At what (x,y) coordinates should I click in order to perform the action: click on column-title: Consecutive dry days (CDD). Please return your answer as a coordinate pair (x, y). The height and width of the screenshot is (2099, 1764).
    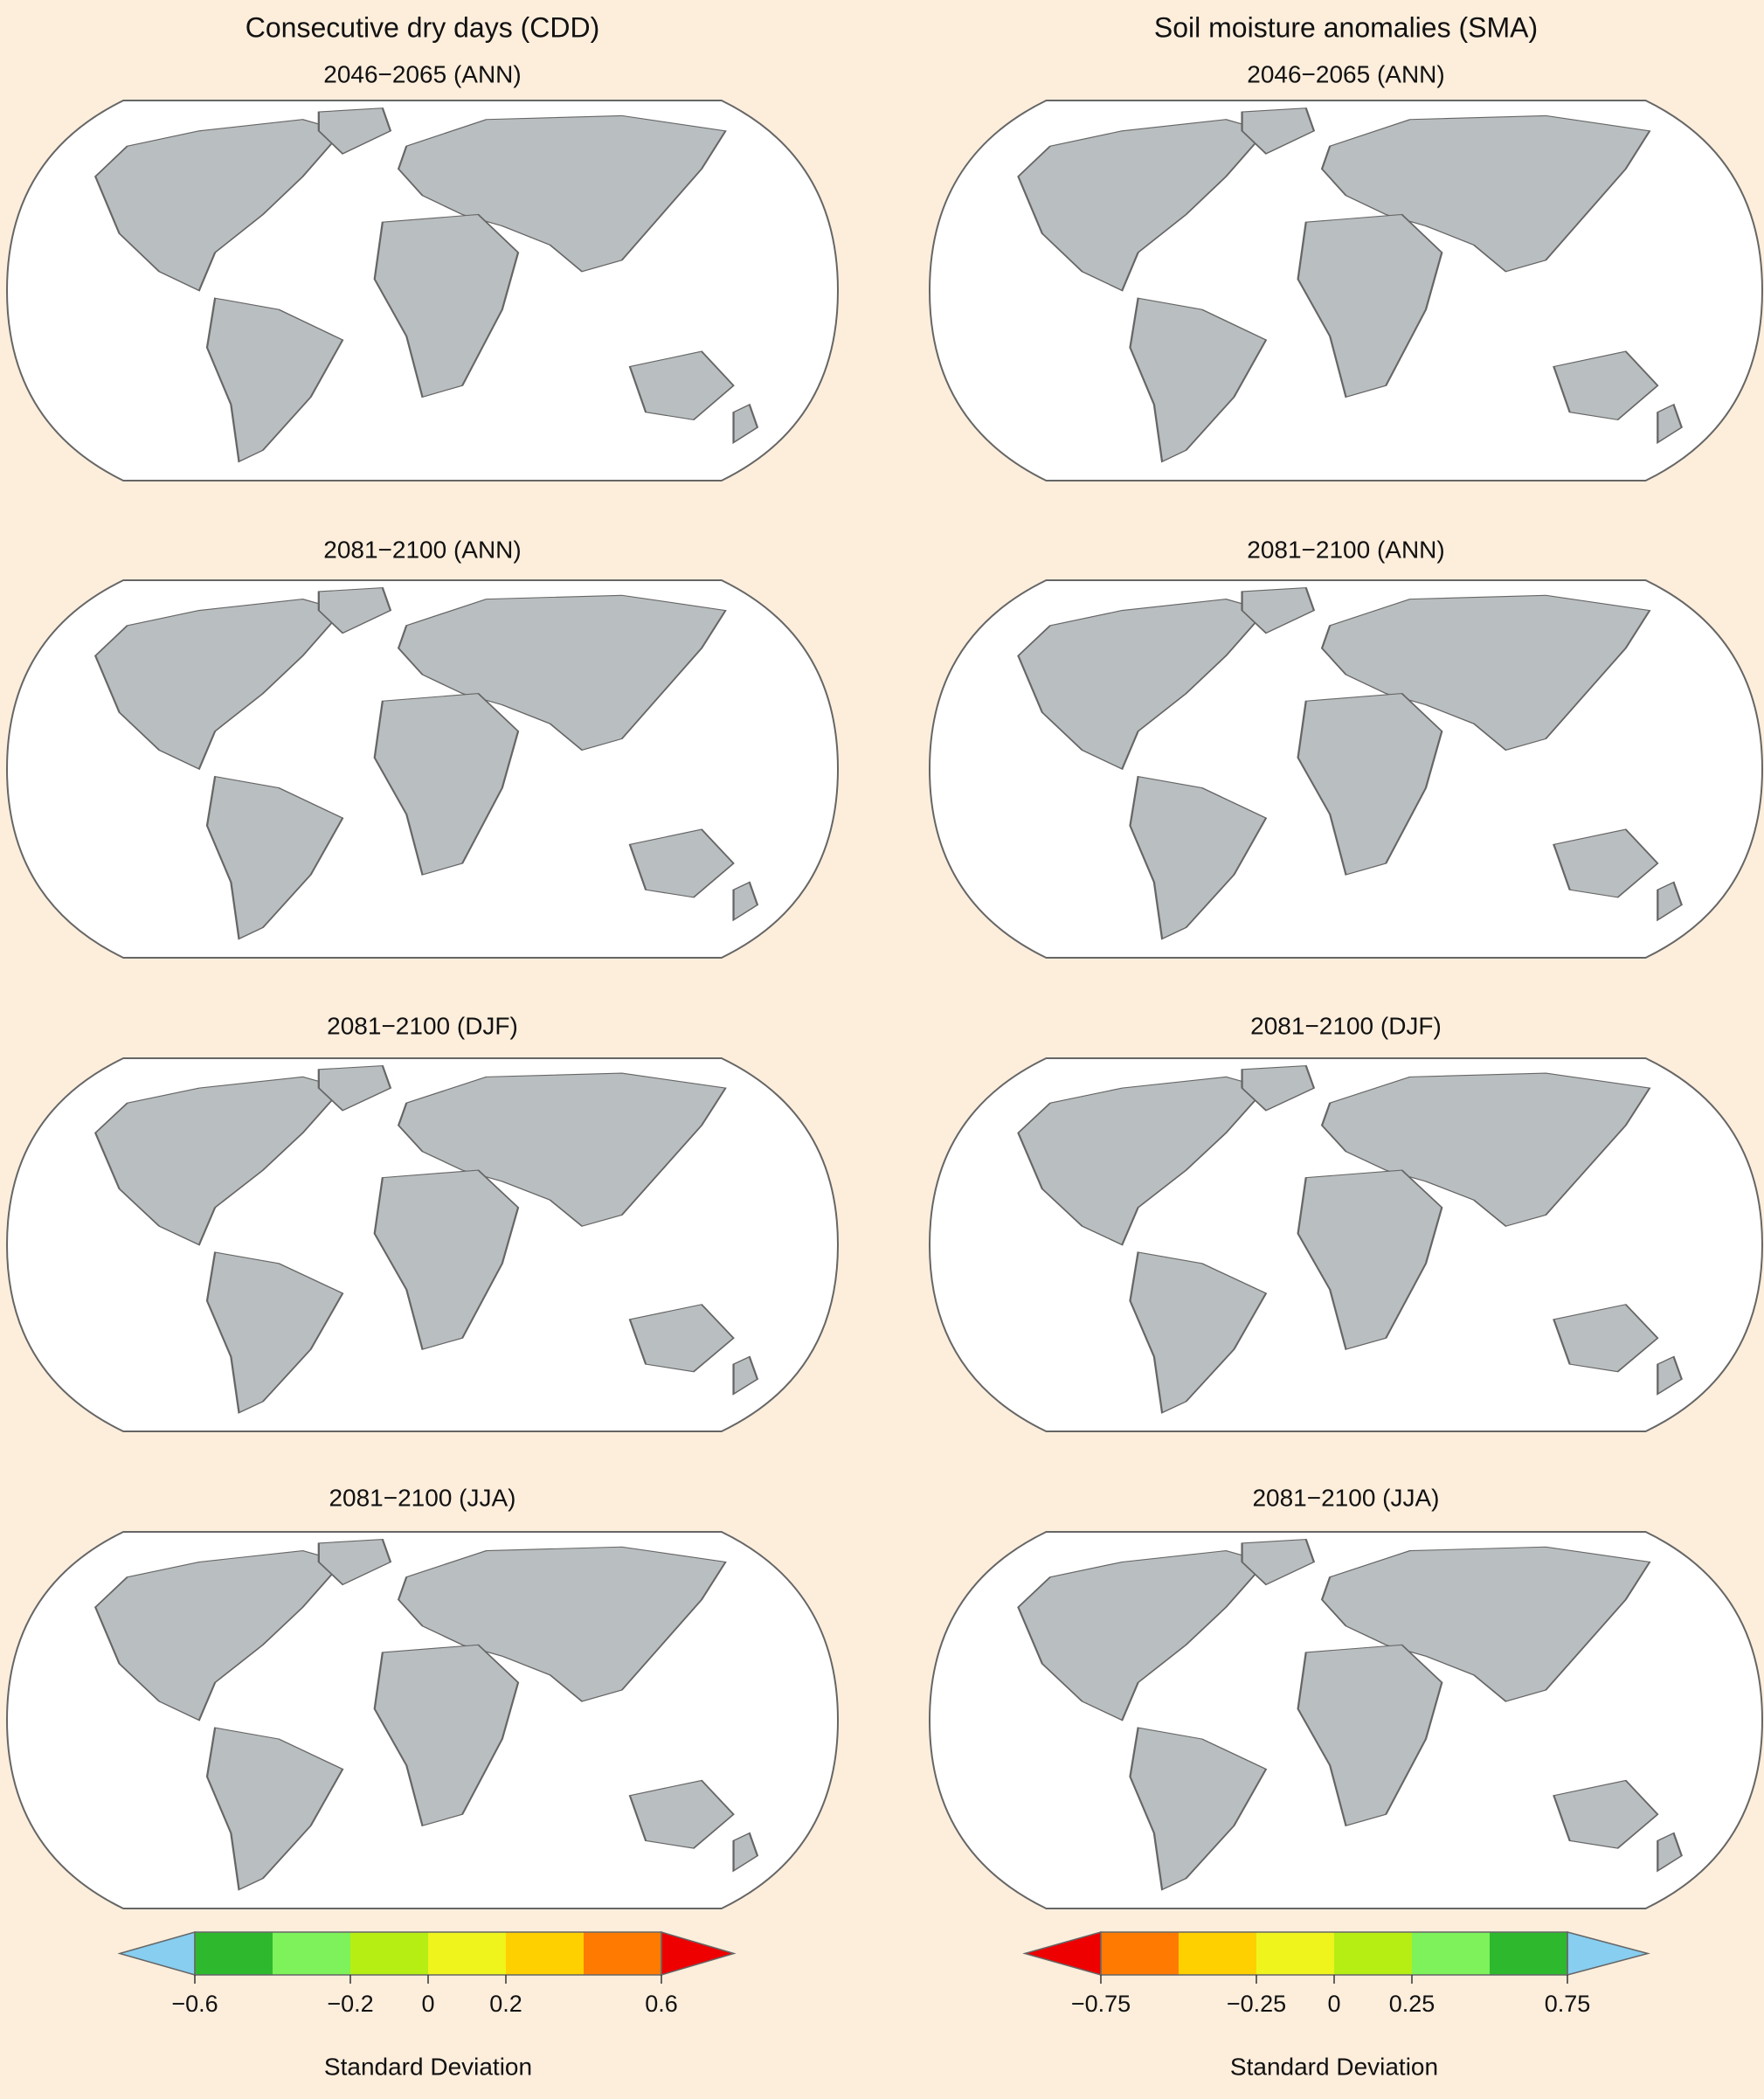
    Looking at the image, I should click on (422, 27).